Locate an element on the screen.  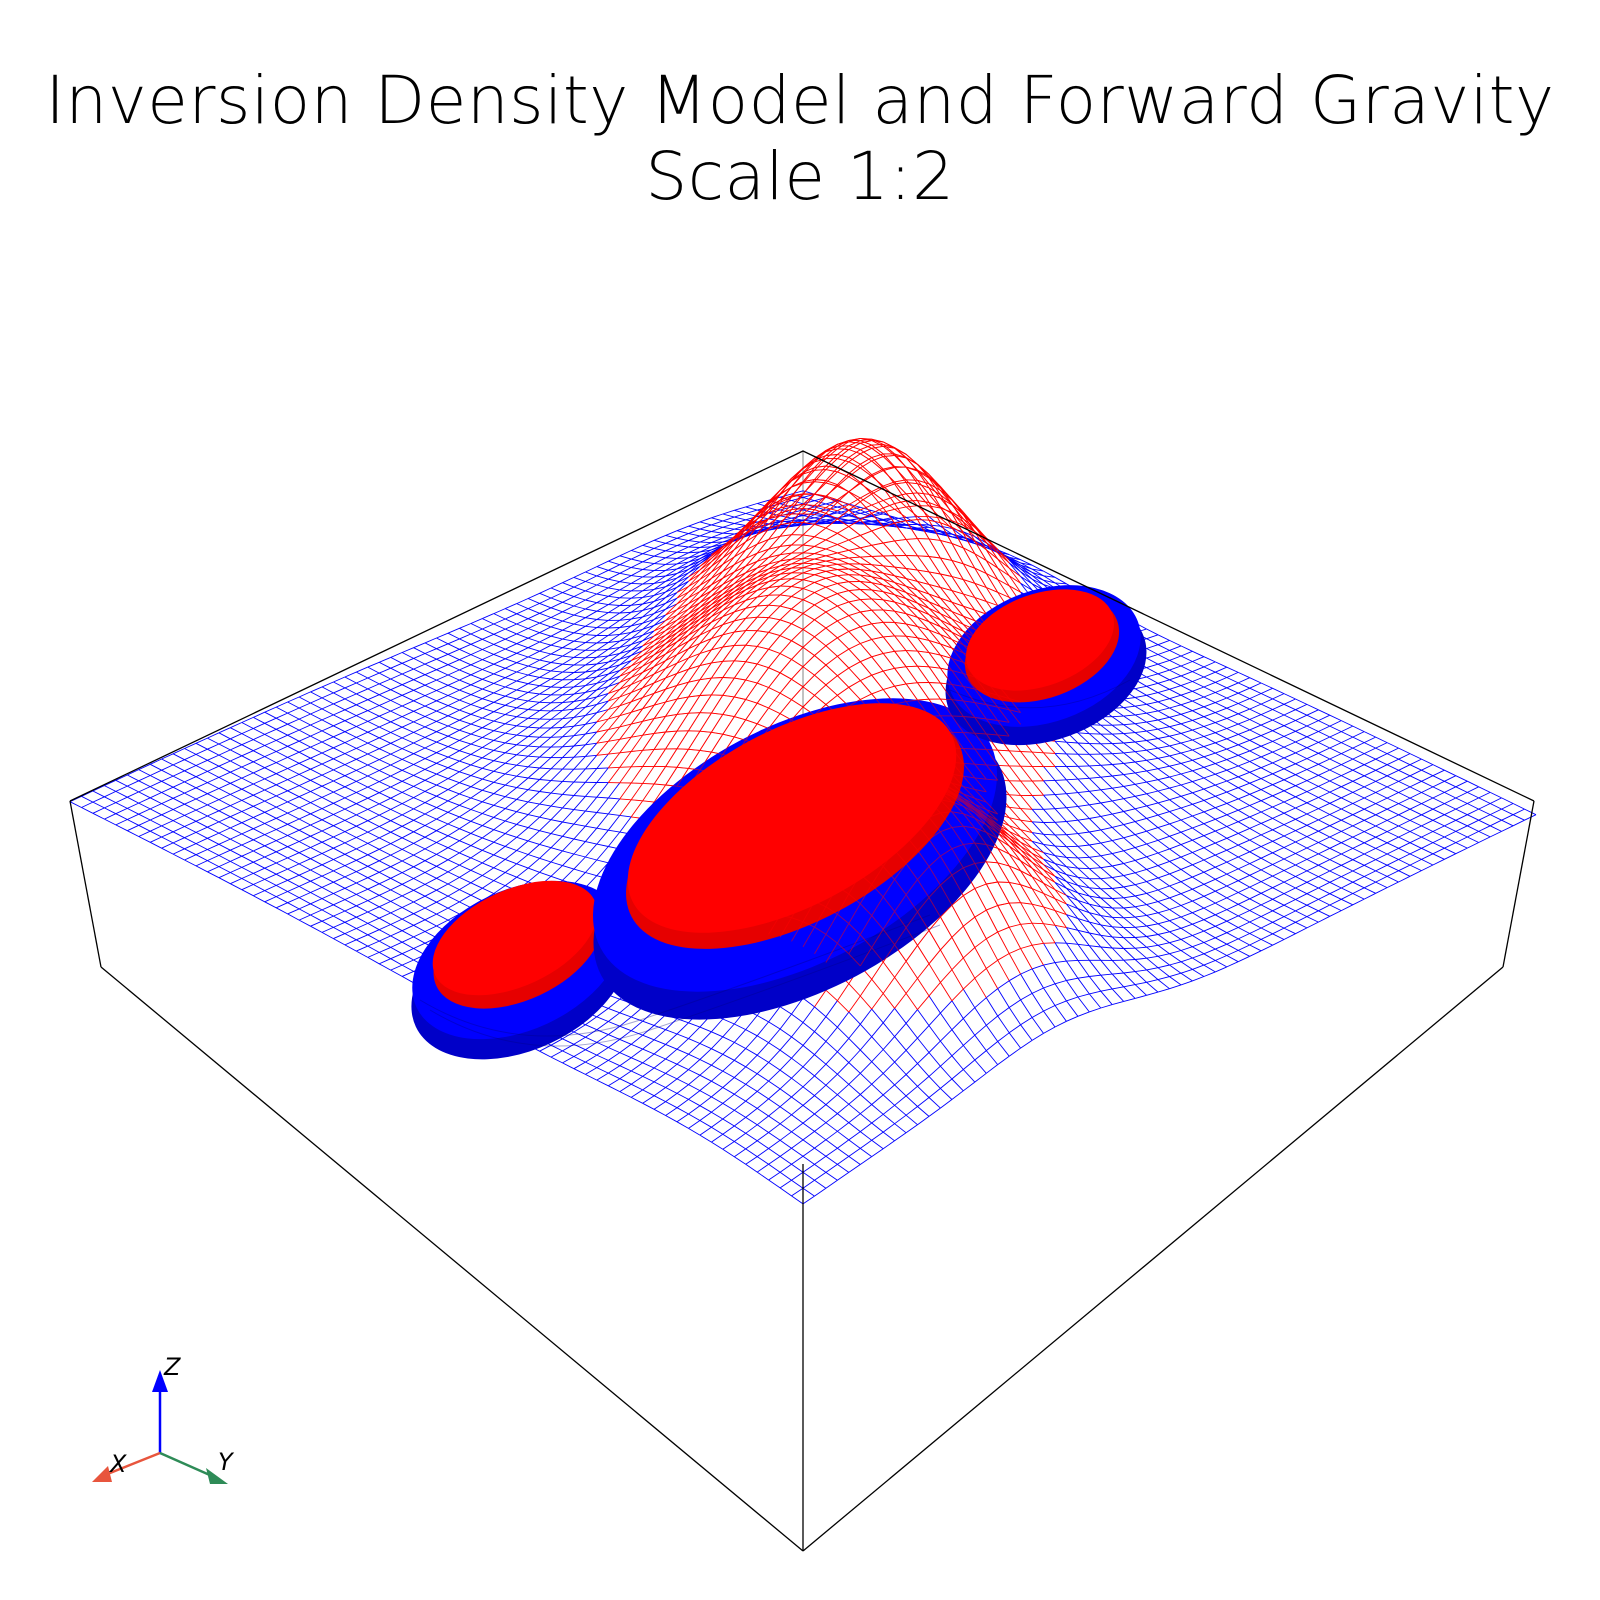
gravity-mesh-positive-overlay is located at coordinates (831, 702).